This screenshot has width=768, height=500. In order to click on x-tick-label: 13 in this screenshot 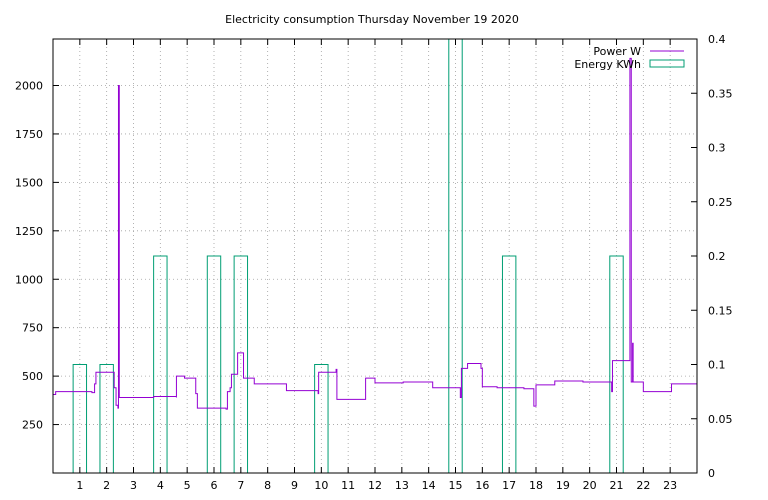, I will do `click(402, 485)`.